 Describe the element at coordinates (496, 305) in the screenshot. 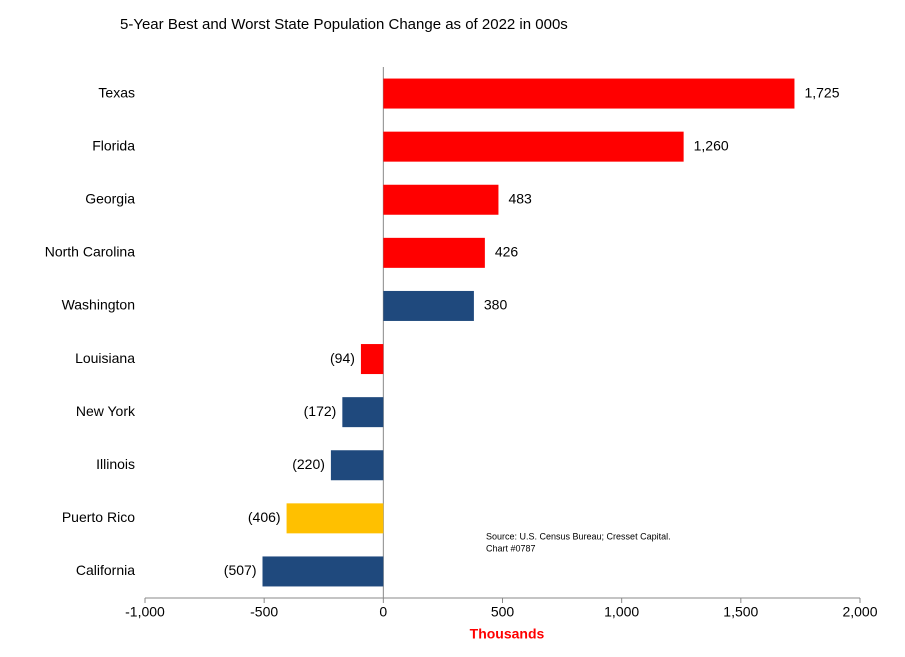

I see `value-label: 380` at that location.